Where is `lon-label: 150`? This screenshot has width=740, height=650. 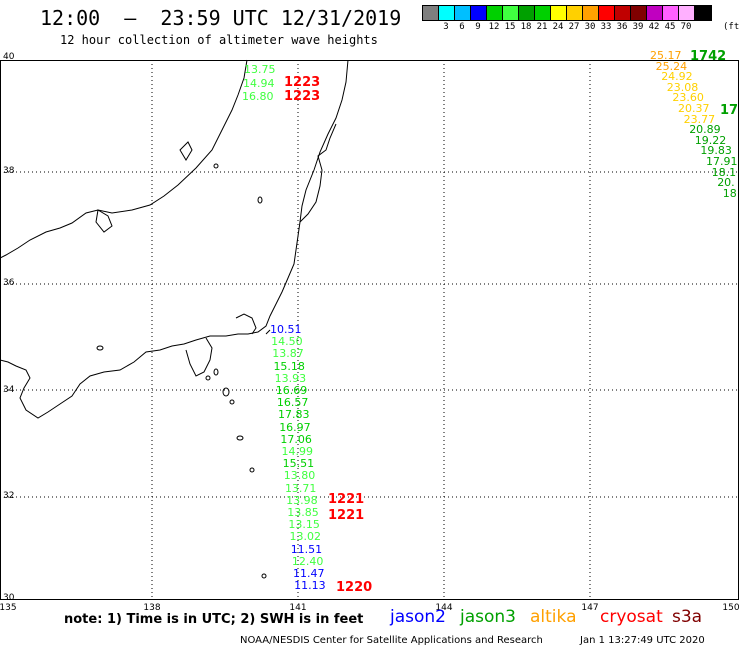 lon-label: 150 is located at coordinates (731, 608).